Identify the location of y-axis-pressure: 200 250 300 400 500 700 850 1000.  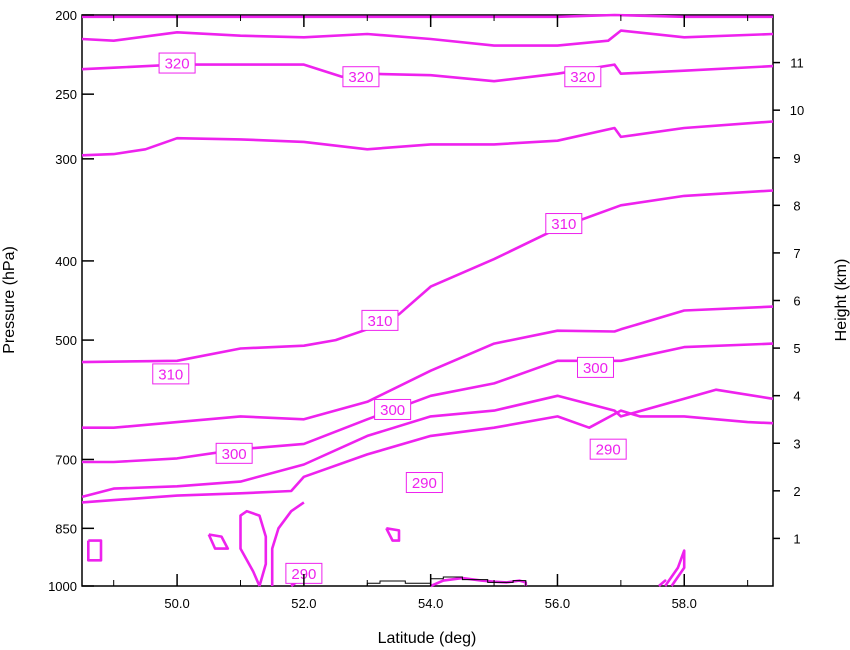
(71, 301).